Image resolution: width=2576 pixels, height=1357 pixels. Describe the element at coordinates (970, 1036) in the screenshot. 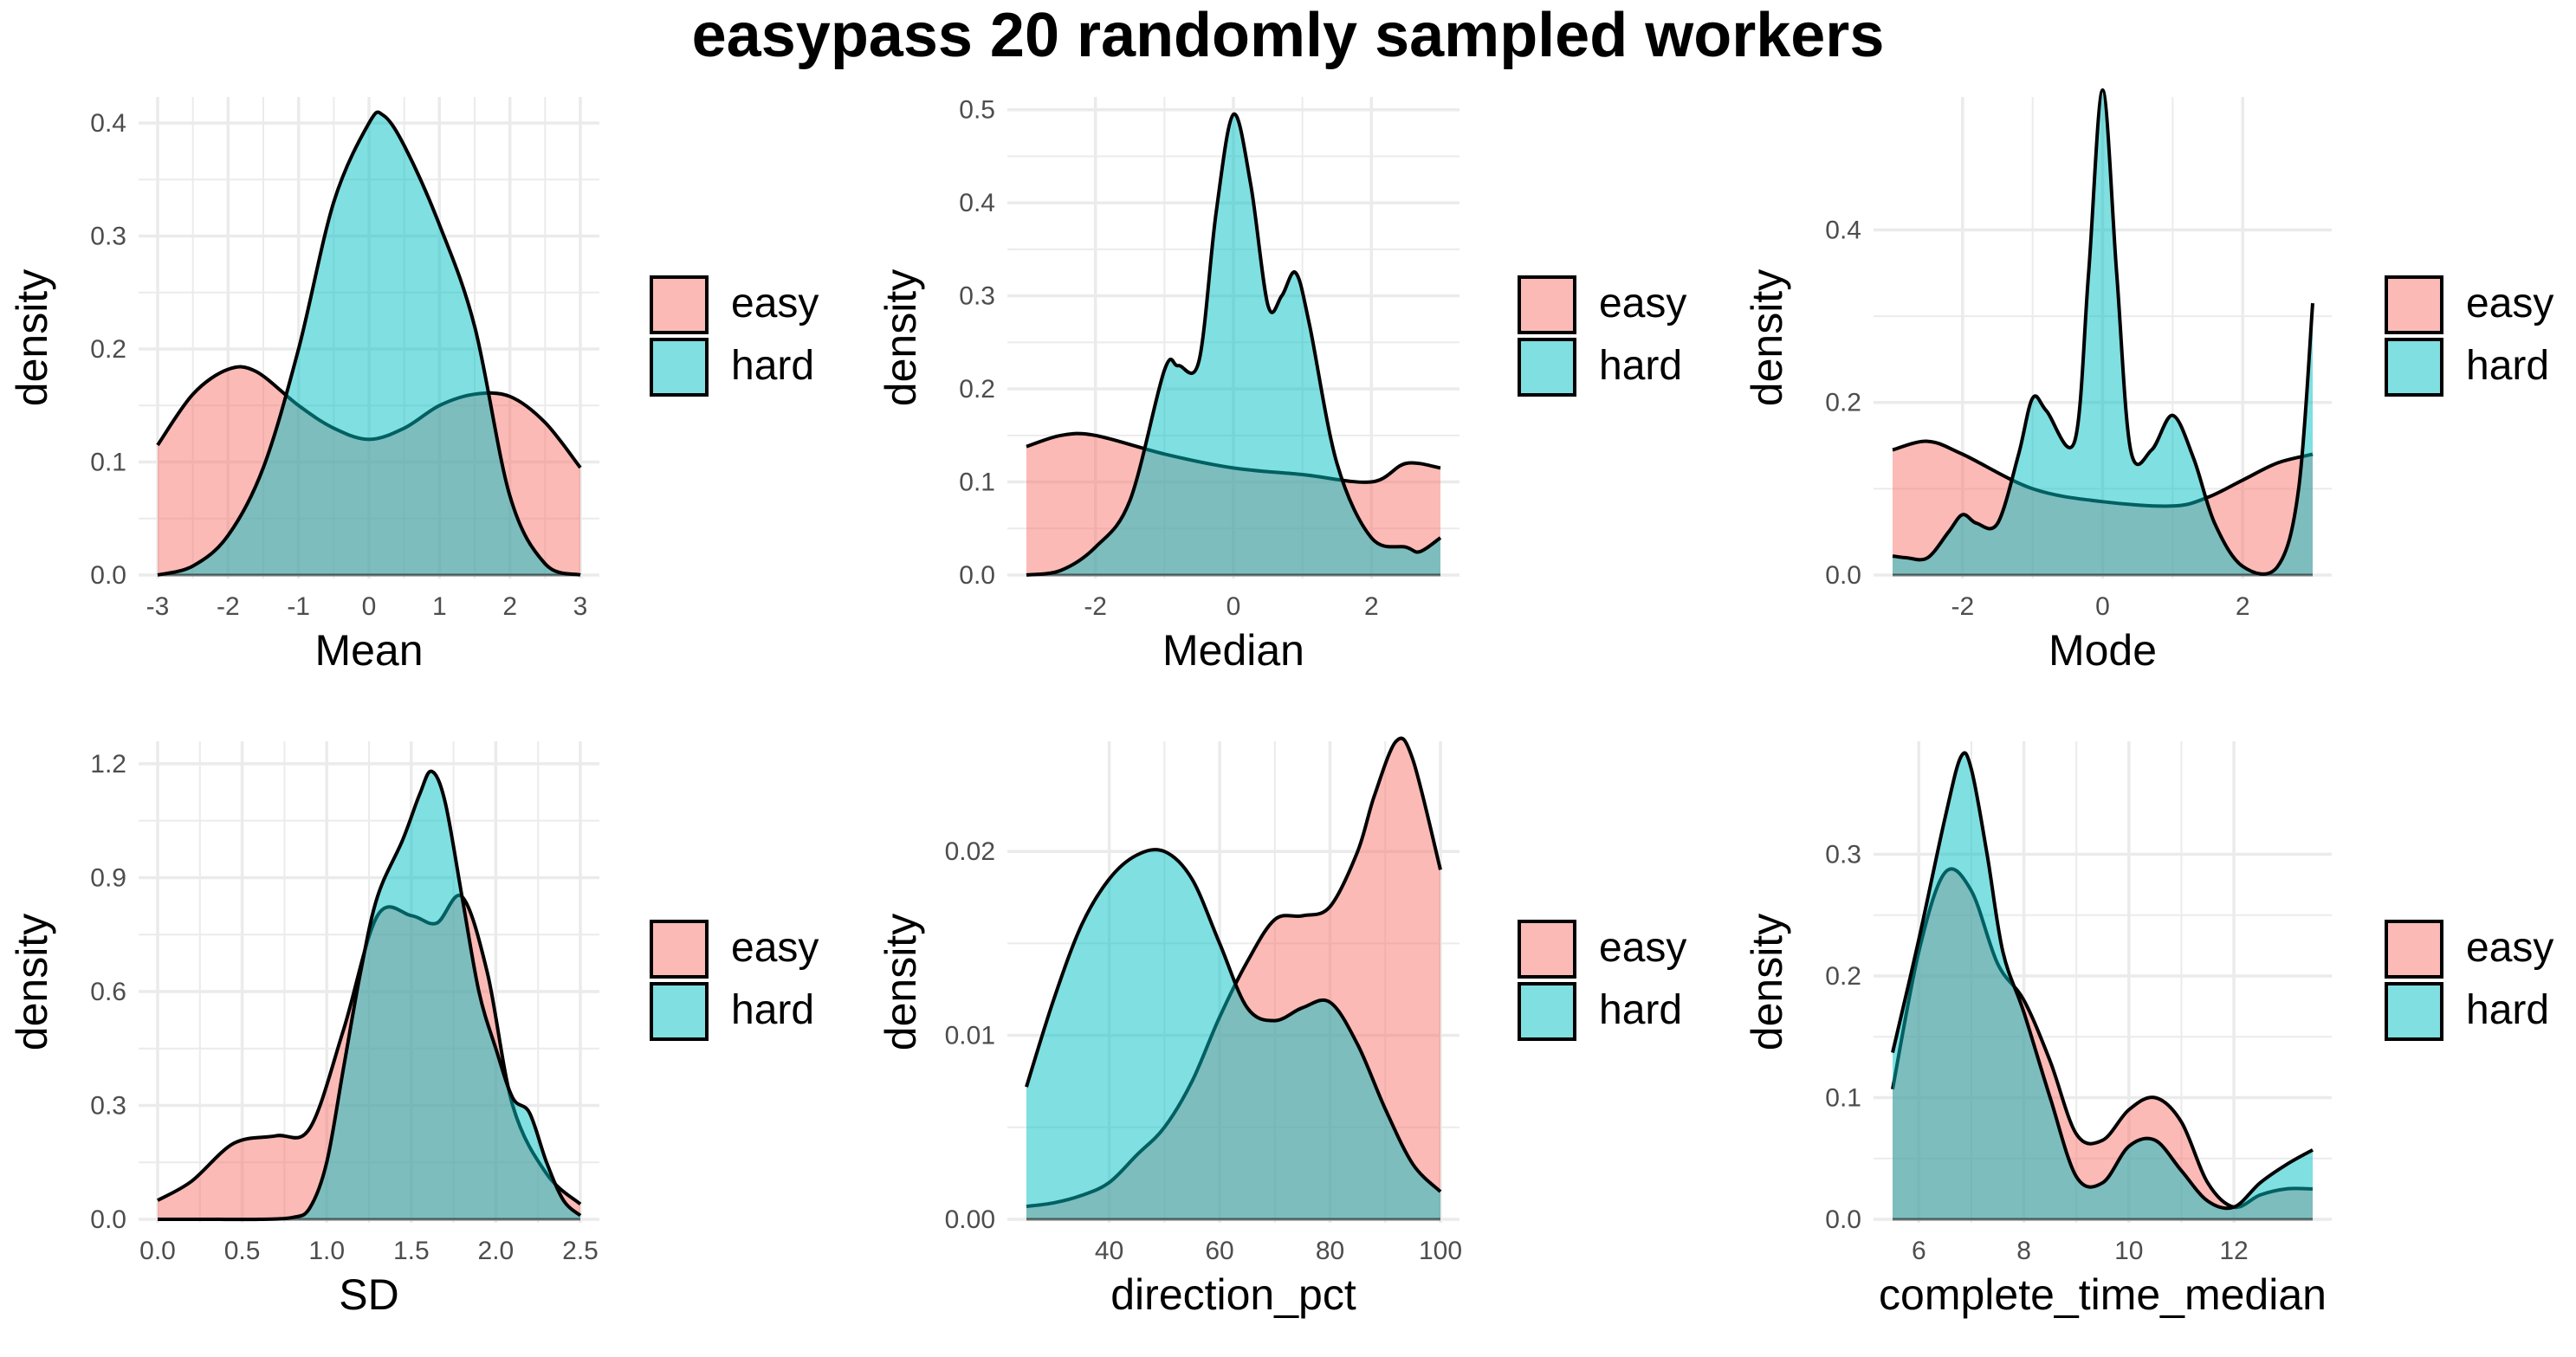

I see `y-tick-label: 0.01` at that location.